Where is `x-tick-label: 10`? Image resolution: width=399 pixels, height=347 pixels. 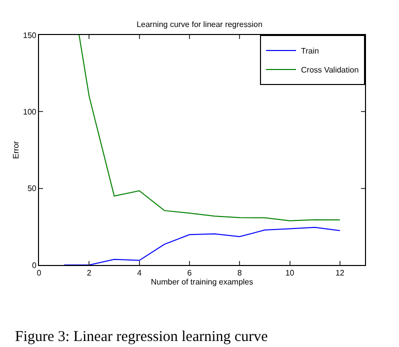
x-tick-label: 10 is located at coordinates (290, 273).